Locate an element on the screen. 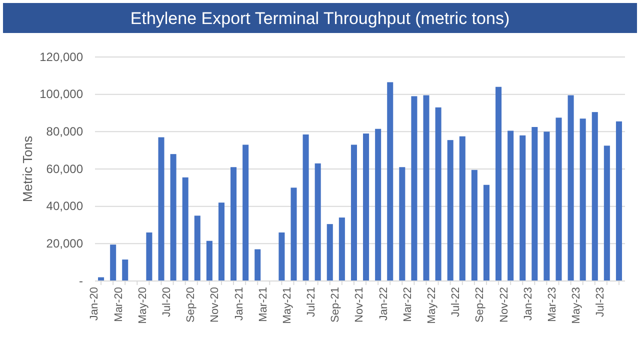  y-tick-label: 20,000 is located at coordinates (65, 243).